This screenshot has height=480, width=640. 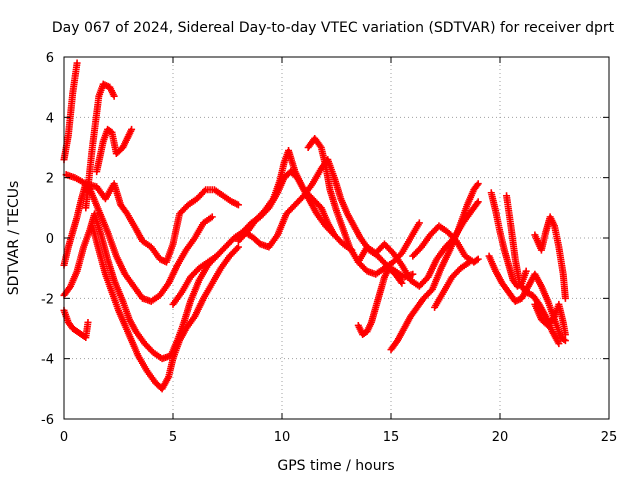 I want to click on series-track-g, so click(x=165, y=307).